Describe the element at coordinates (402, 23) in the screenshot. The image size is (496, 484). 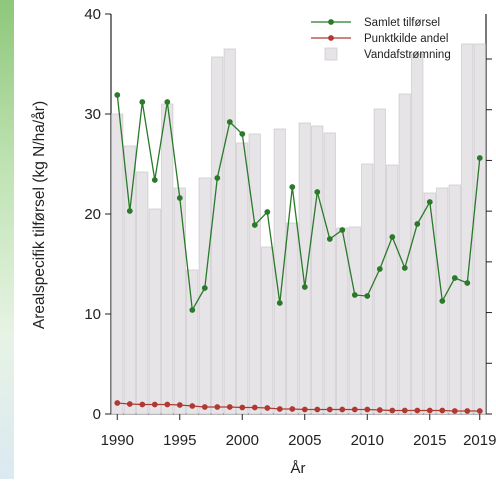
I see `legend-label: Samlet tilførsel` at that location.